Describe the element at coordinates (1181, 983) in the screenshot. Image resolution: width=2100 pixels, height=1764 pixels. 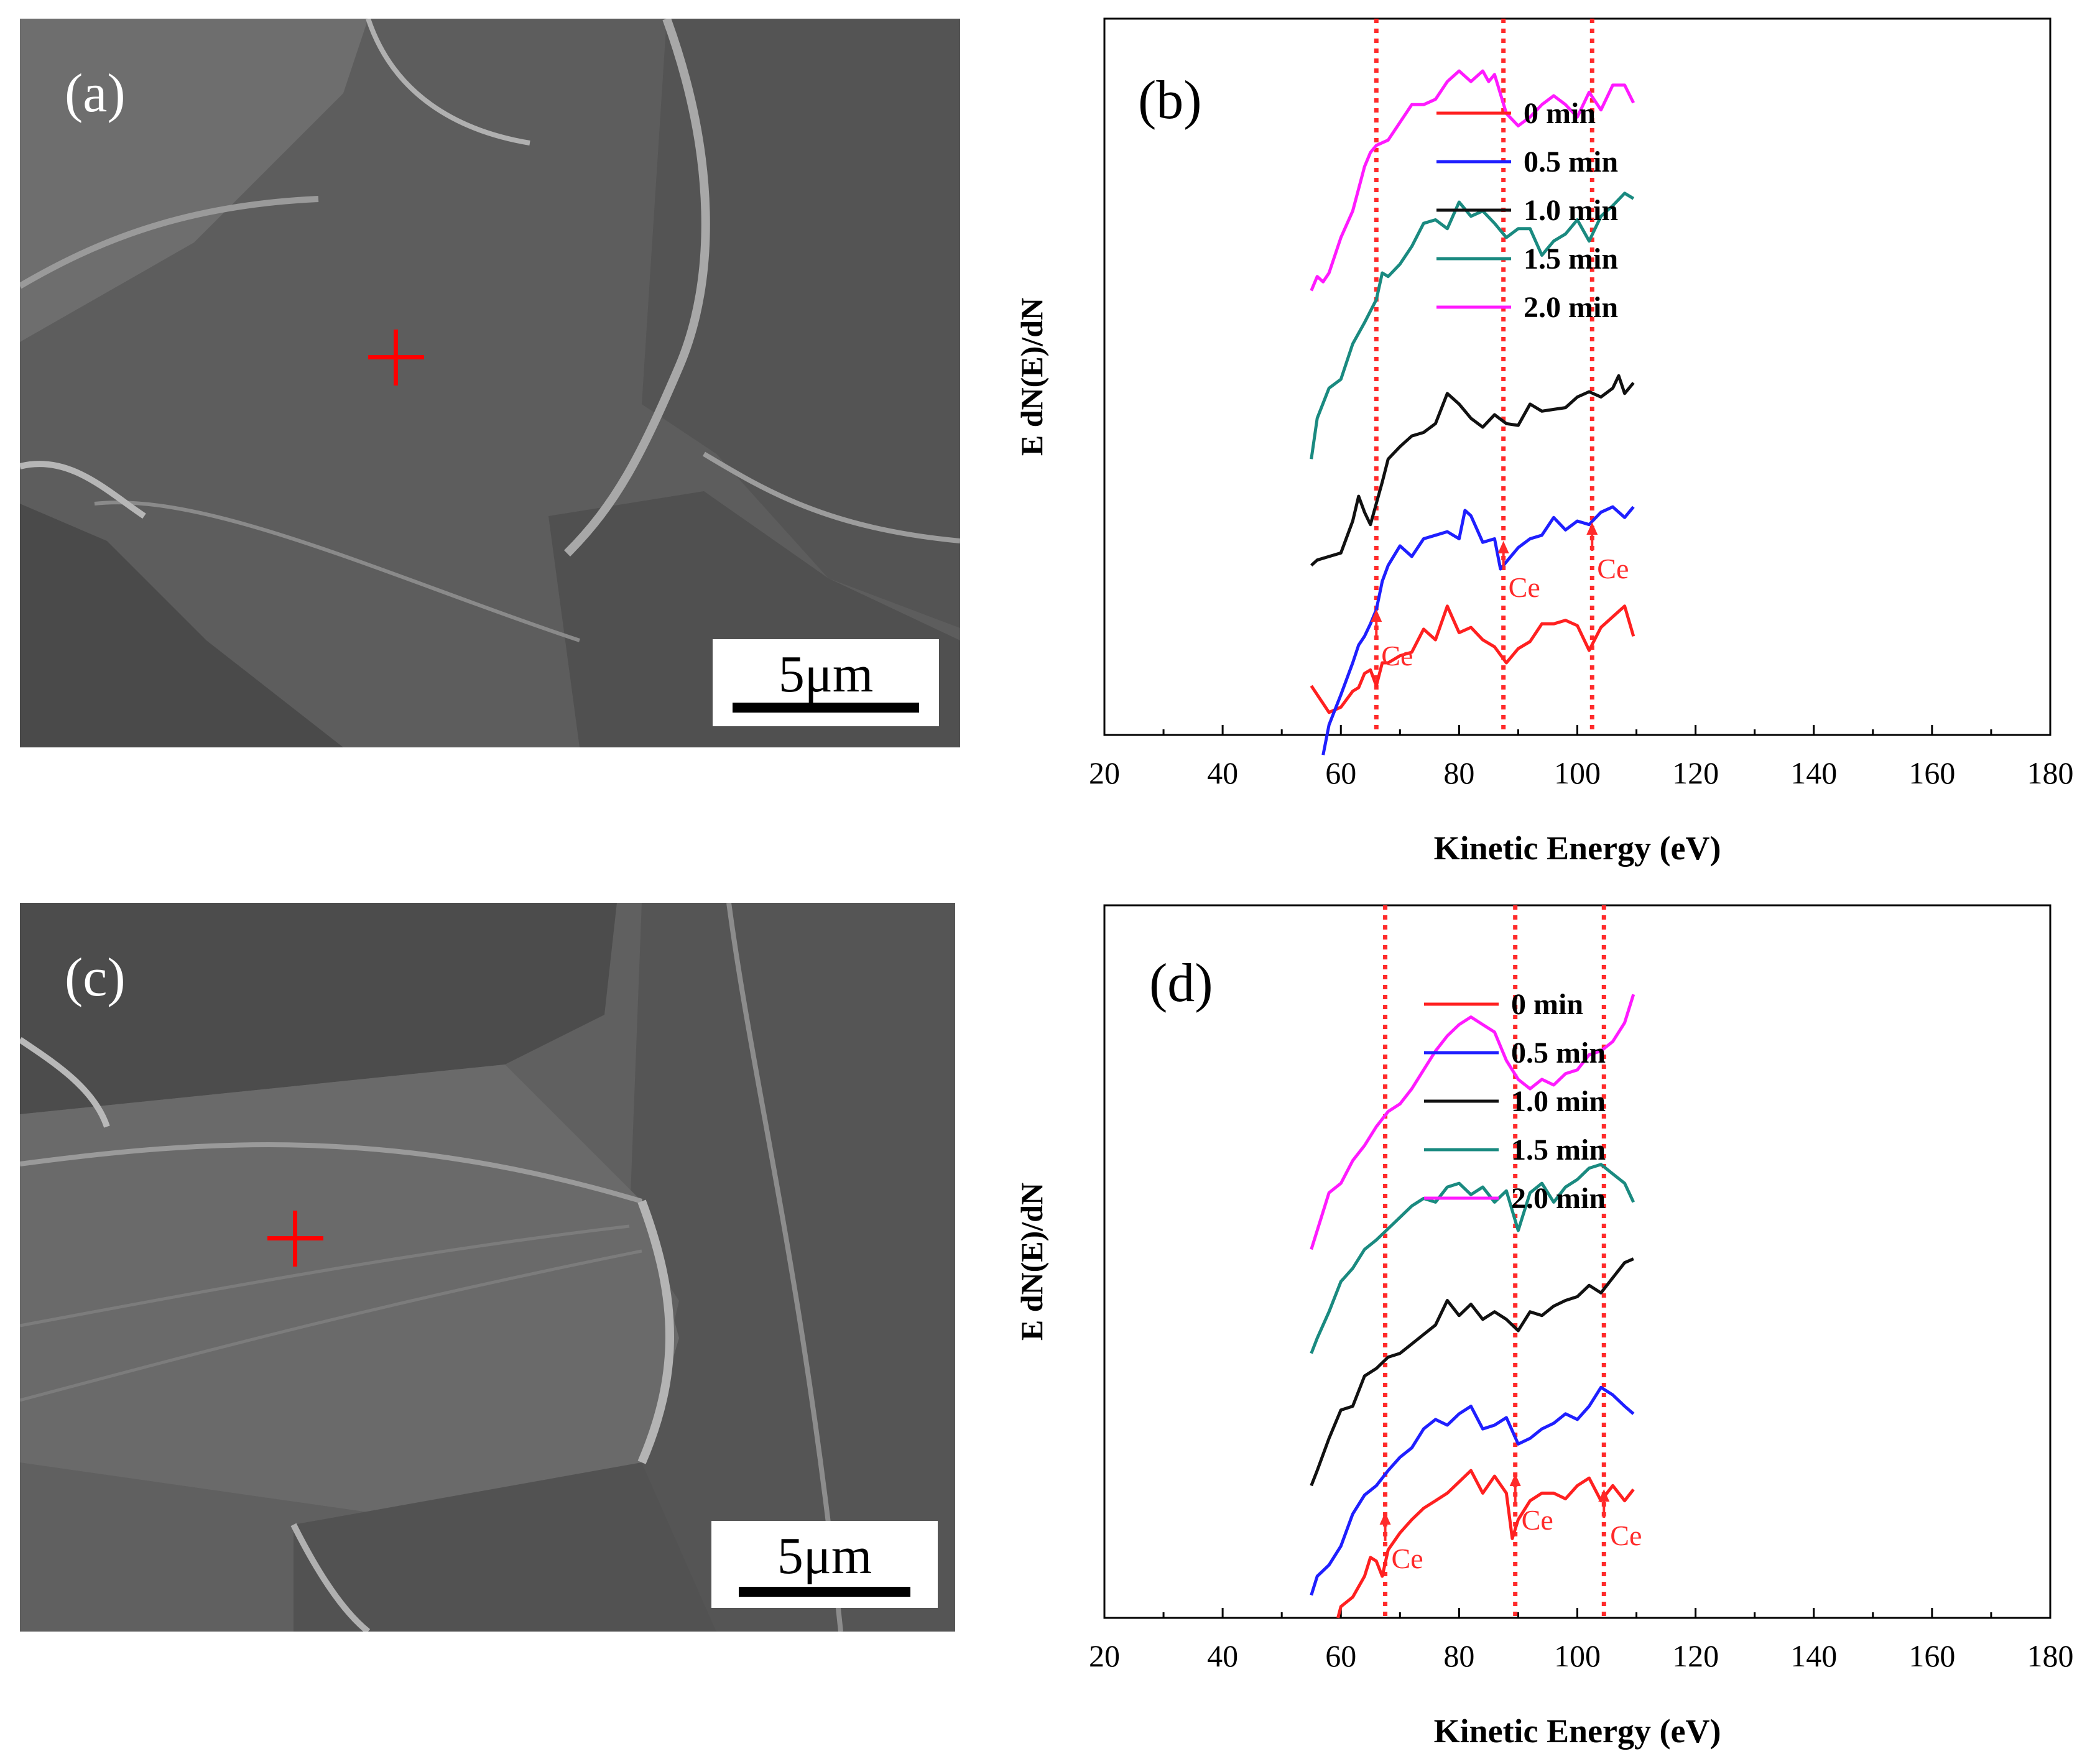
I see `panel-label: (d)` at that location.